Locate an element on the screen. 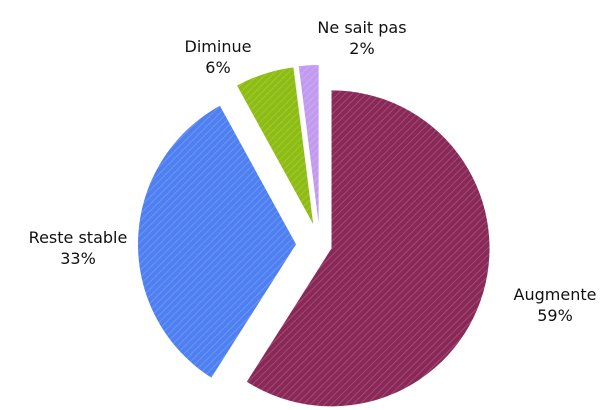 This screenshot has width=614, height=410. slice-label: Diminue is located at coordinates (218, 46).